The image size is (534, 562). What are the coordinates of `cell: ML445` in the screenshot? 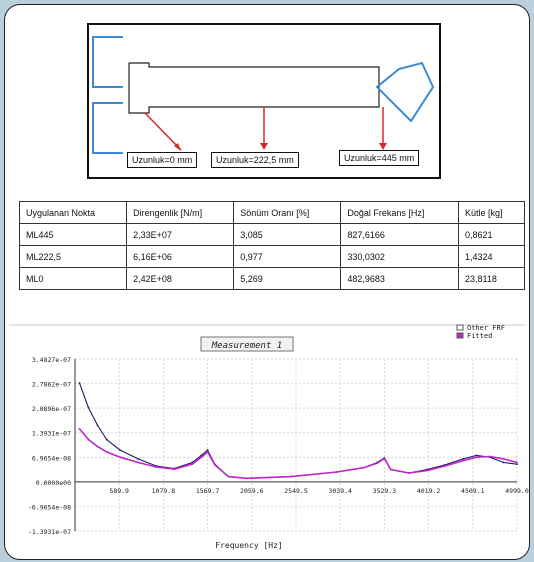 It's located at (73, 234).